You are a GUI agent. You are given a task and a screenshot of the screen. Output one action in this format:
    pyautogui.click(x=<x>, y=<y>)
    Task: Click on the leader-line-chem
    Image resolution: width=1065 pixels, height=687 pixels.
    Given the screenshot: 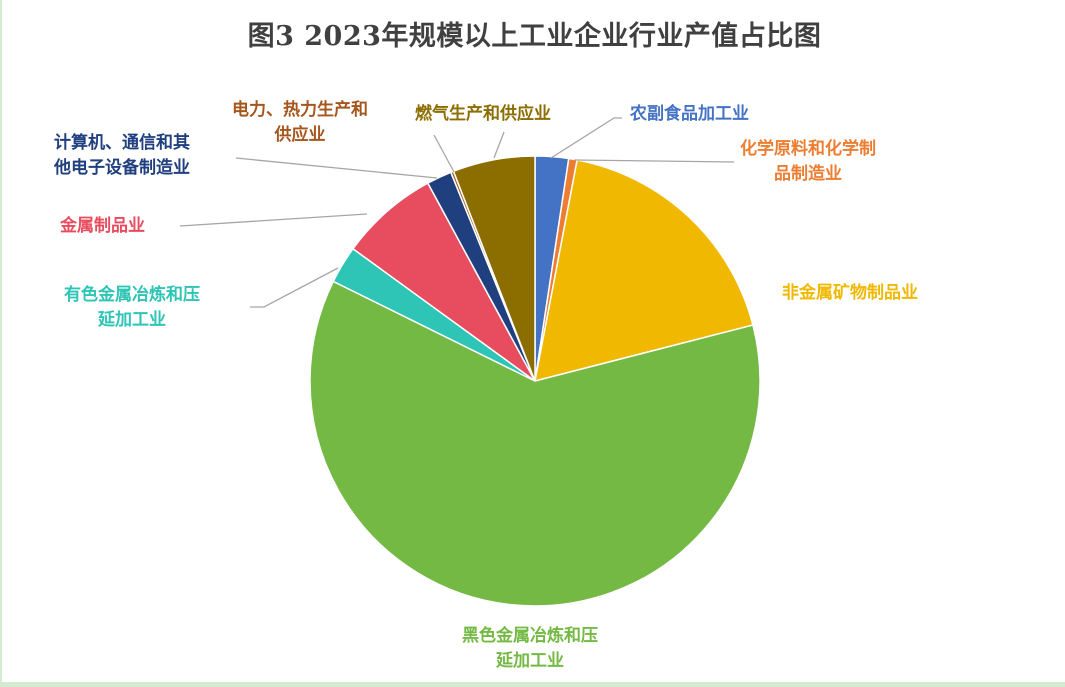 What is the action you would take?
    pyautogui.click(x=654, y=161)
    